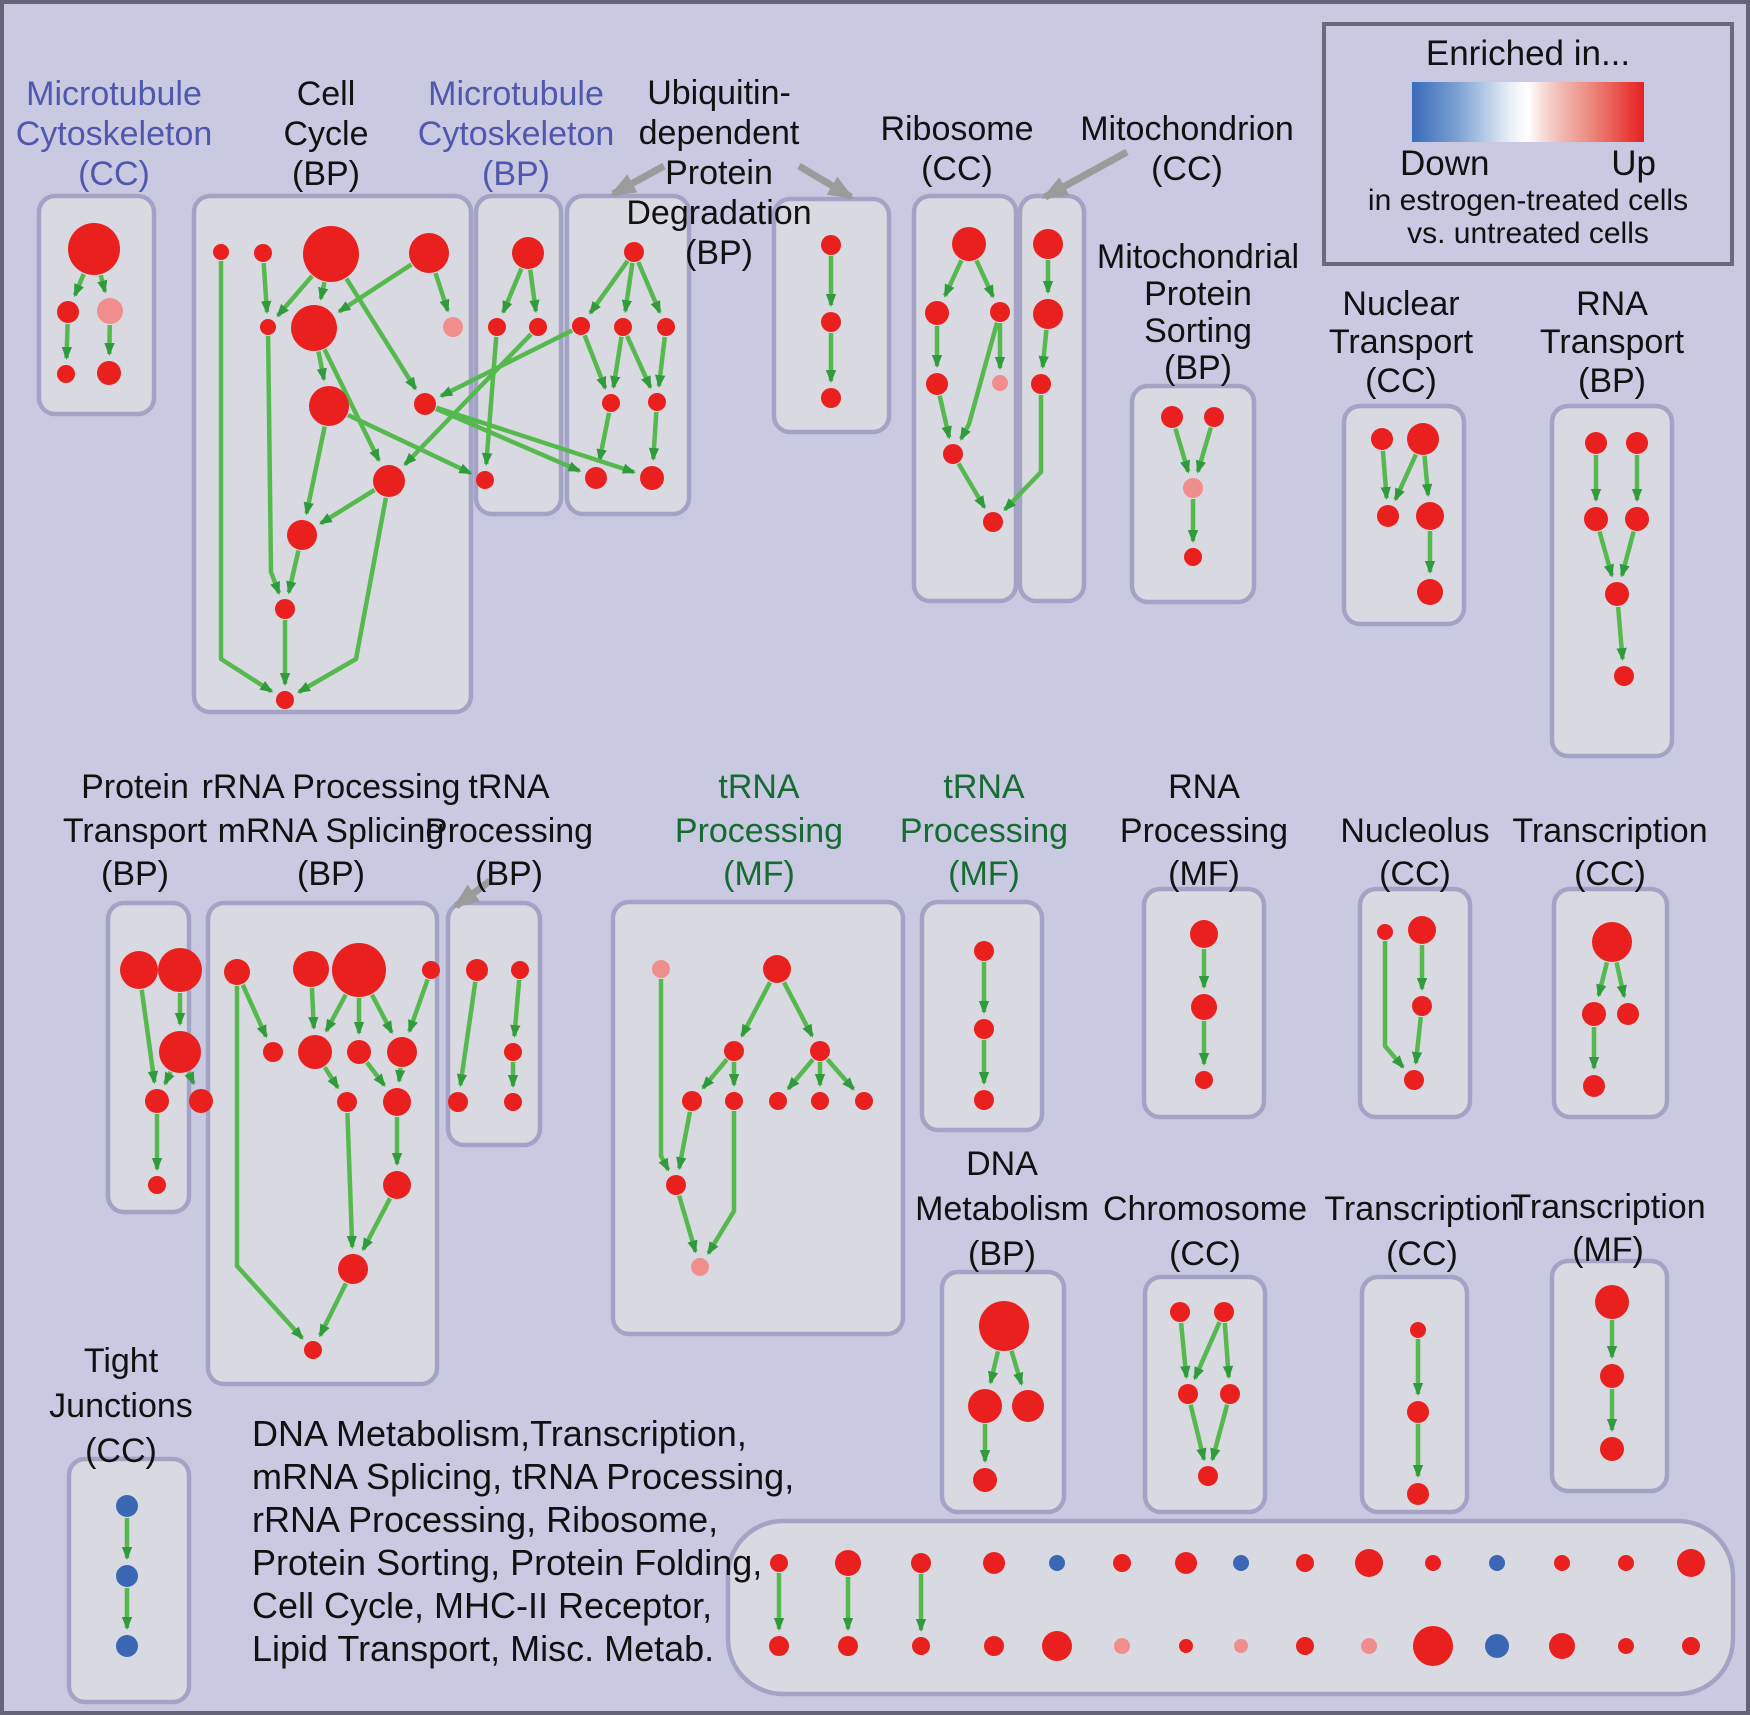 This screenshot has width=1750, height=1715. Describe the element at coordinates (1187, 129) in the screenshot. I see `cluster-label-mitochondrion: Mitochondrion` at that location.